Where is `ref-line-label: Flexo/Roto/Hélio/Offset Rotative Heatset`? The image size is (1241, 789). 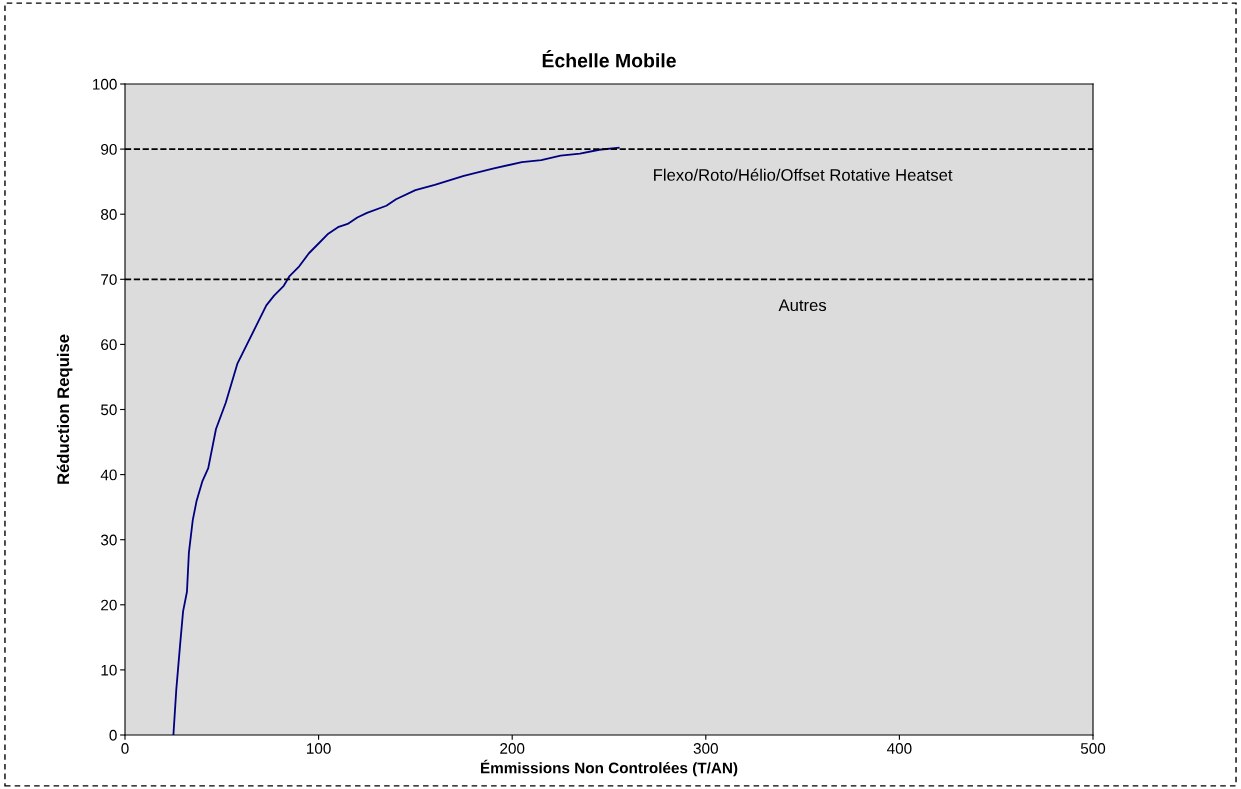
ref-line-label: Flexo/Roto/Hélio/Offset Rotative Heatset is located at coordinates (803, 174).